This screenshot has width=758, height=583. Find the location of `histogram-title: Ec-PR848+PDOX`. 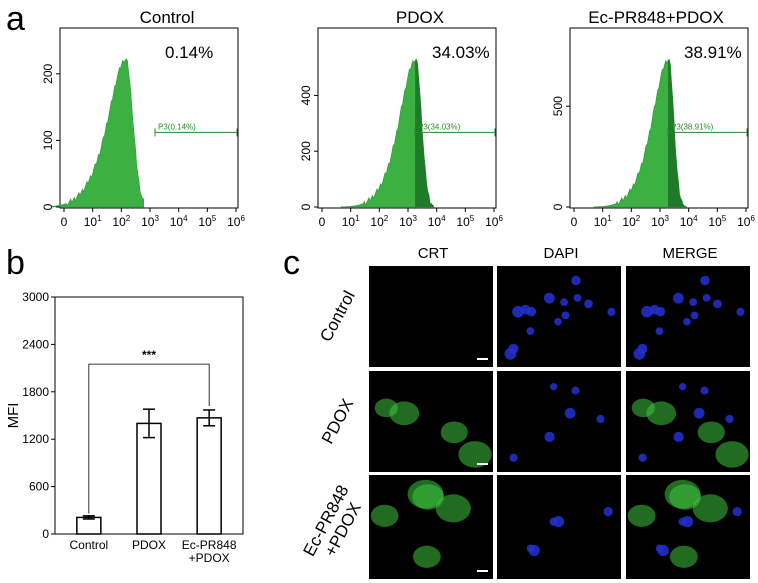

histogram-title: Ec-PR848+PDOX is located at coordinates (656, 17).